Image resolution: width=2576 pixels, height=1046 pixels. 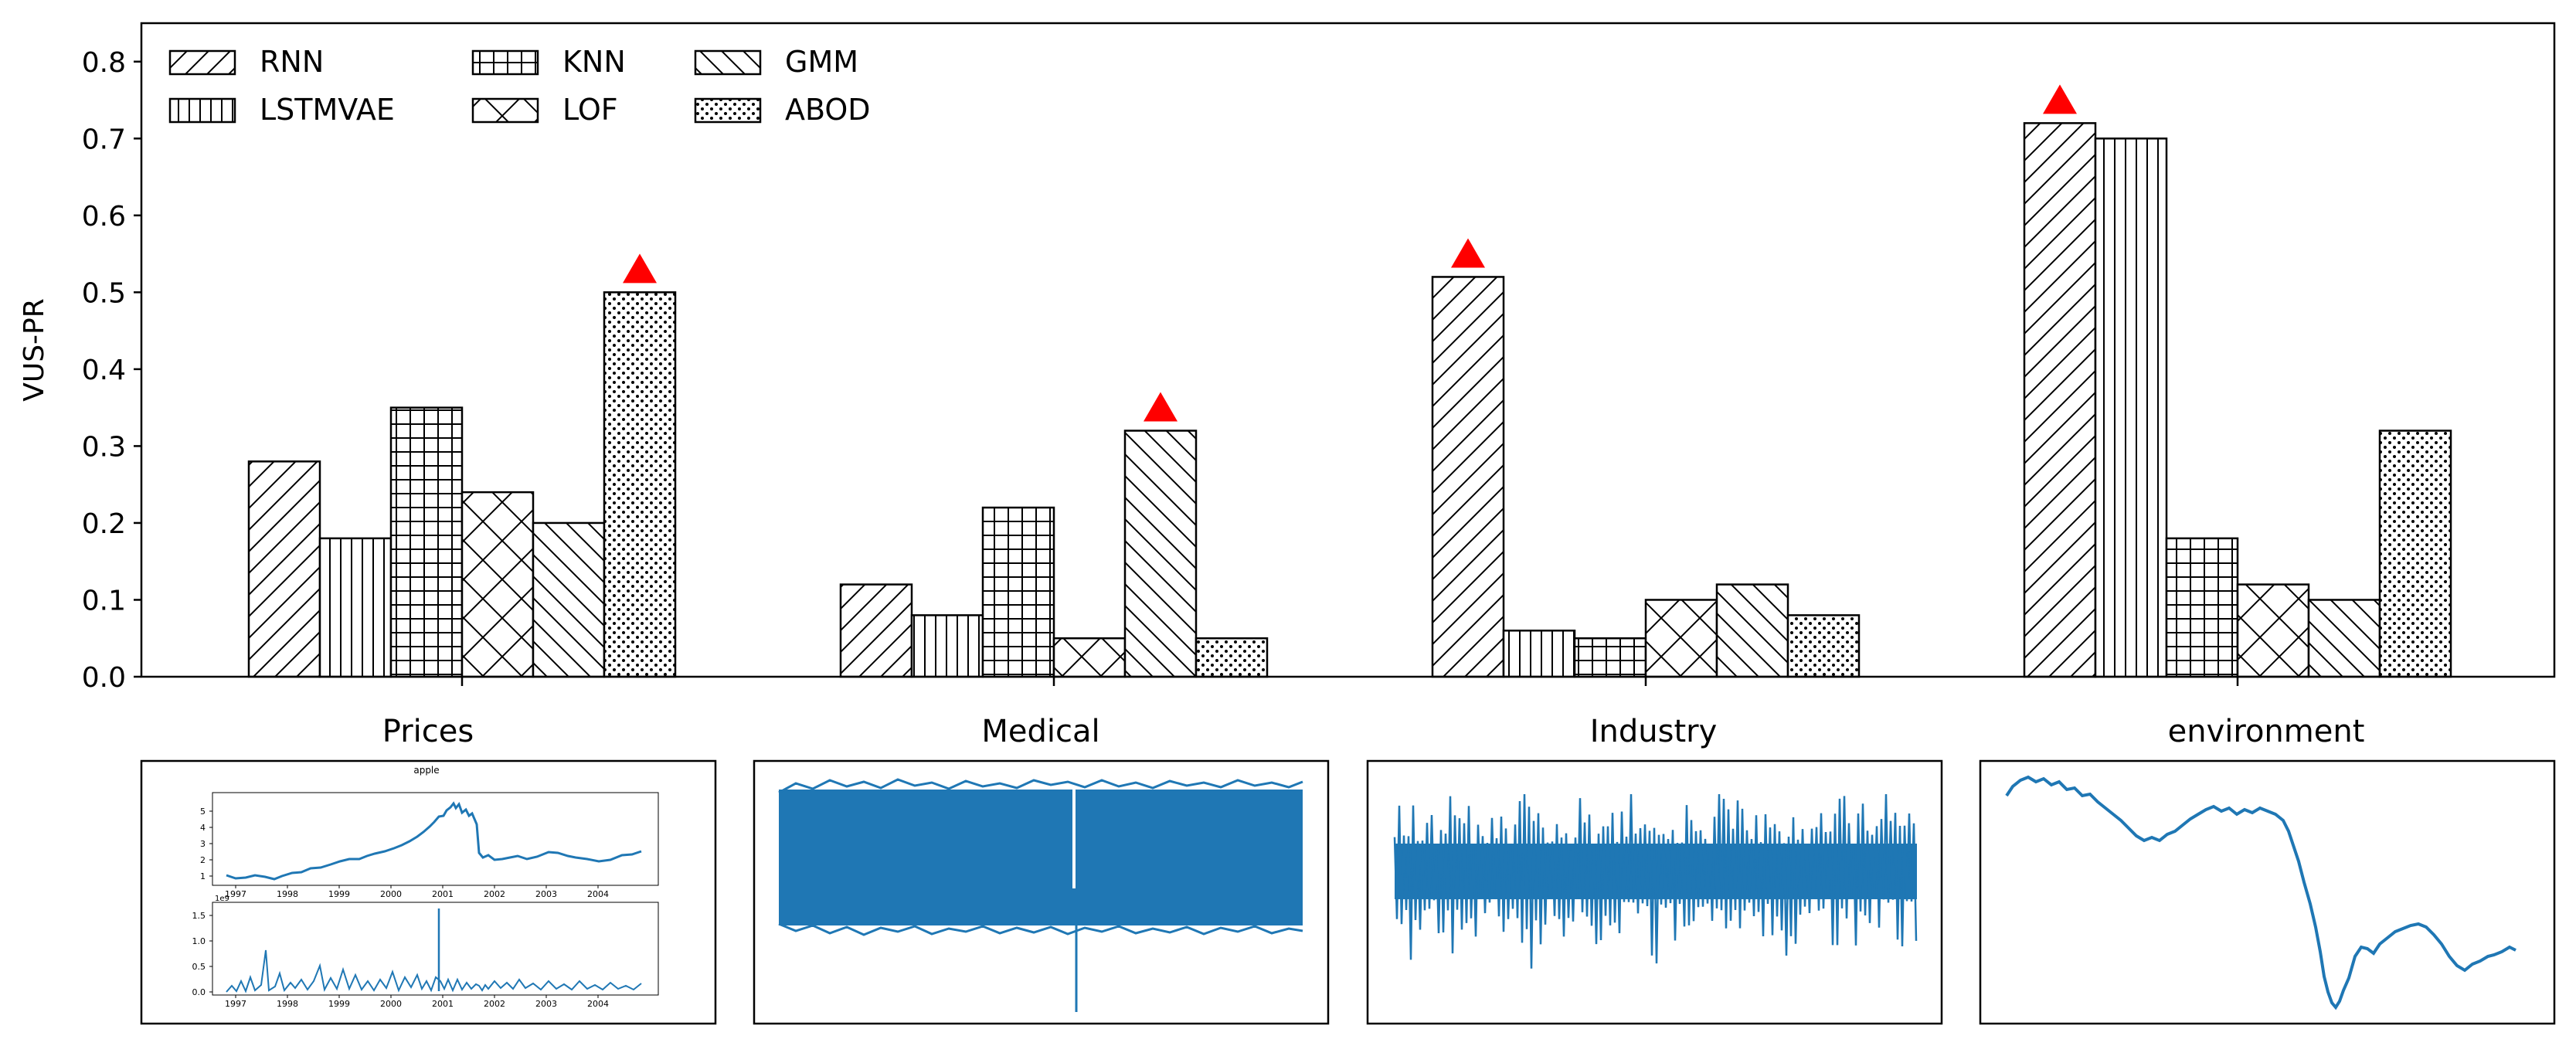 What do you see at coordinates (426, 770) in the screenshot?
I see `prices-inner-title: apple` at bounding box center [426, 770].